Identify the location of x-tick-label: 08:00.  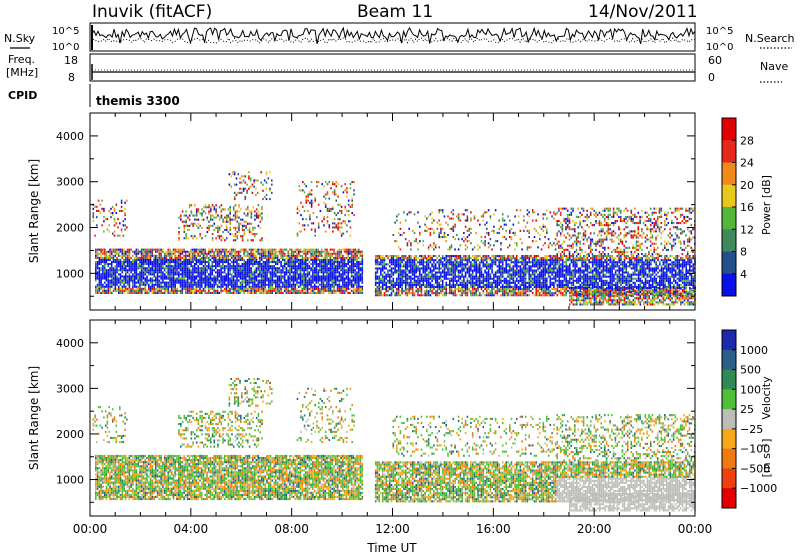
(291, 529).